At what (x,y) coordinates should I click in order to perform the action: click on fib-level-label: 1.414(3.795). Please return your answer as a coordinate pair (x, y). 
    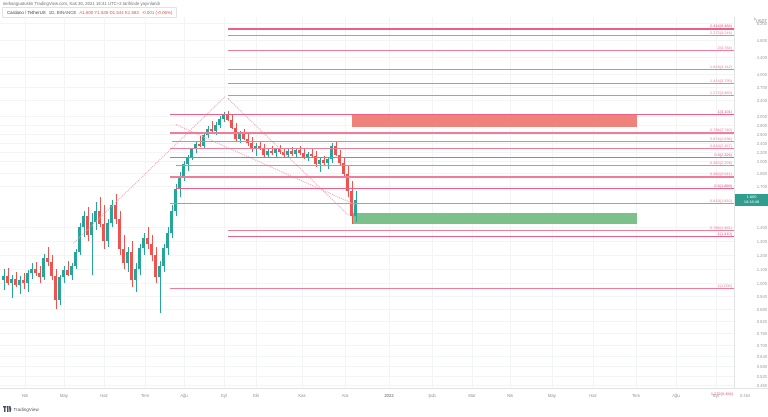
    Looking at the image, I should click on (720, 81).